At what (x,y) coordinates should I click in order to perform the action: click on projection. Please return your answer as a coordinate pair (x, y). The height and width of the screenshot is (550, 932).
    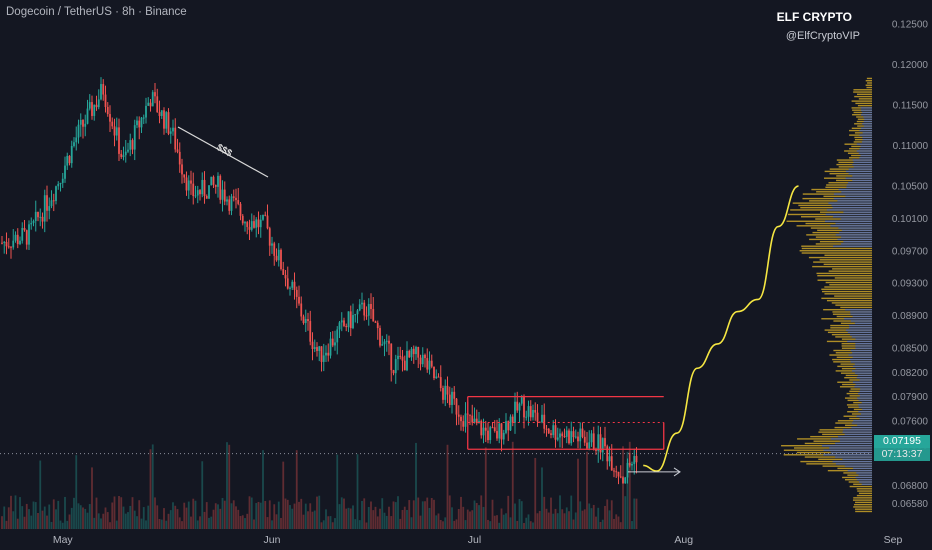
    Looking at the image, I should click on (713, 331).